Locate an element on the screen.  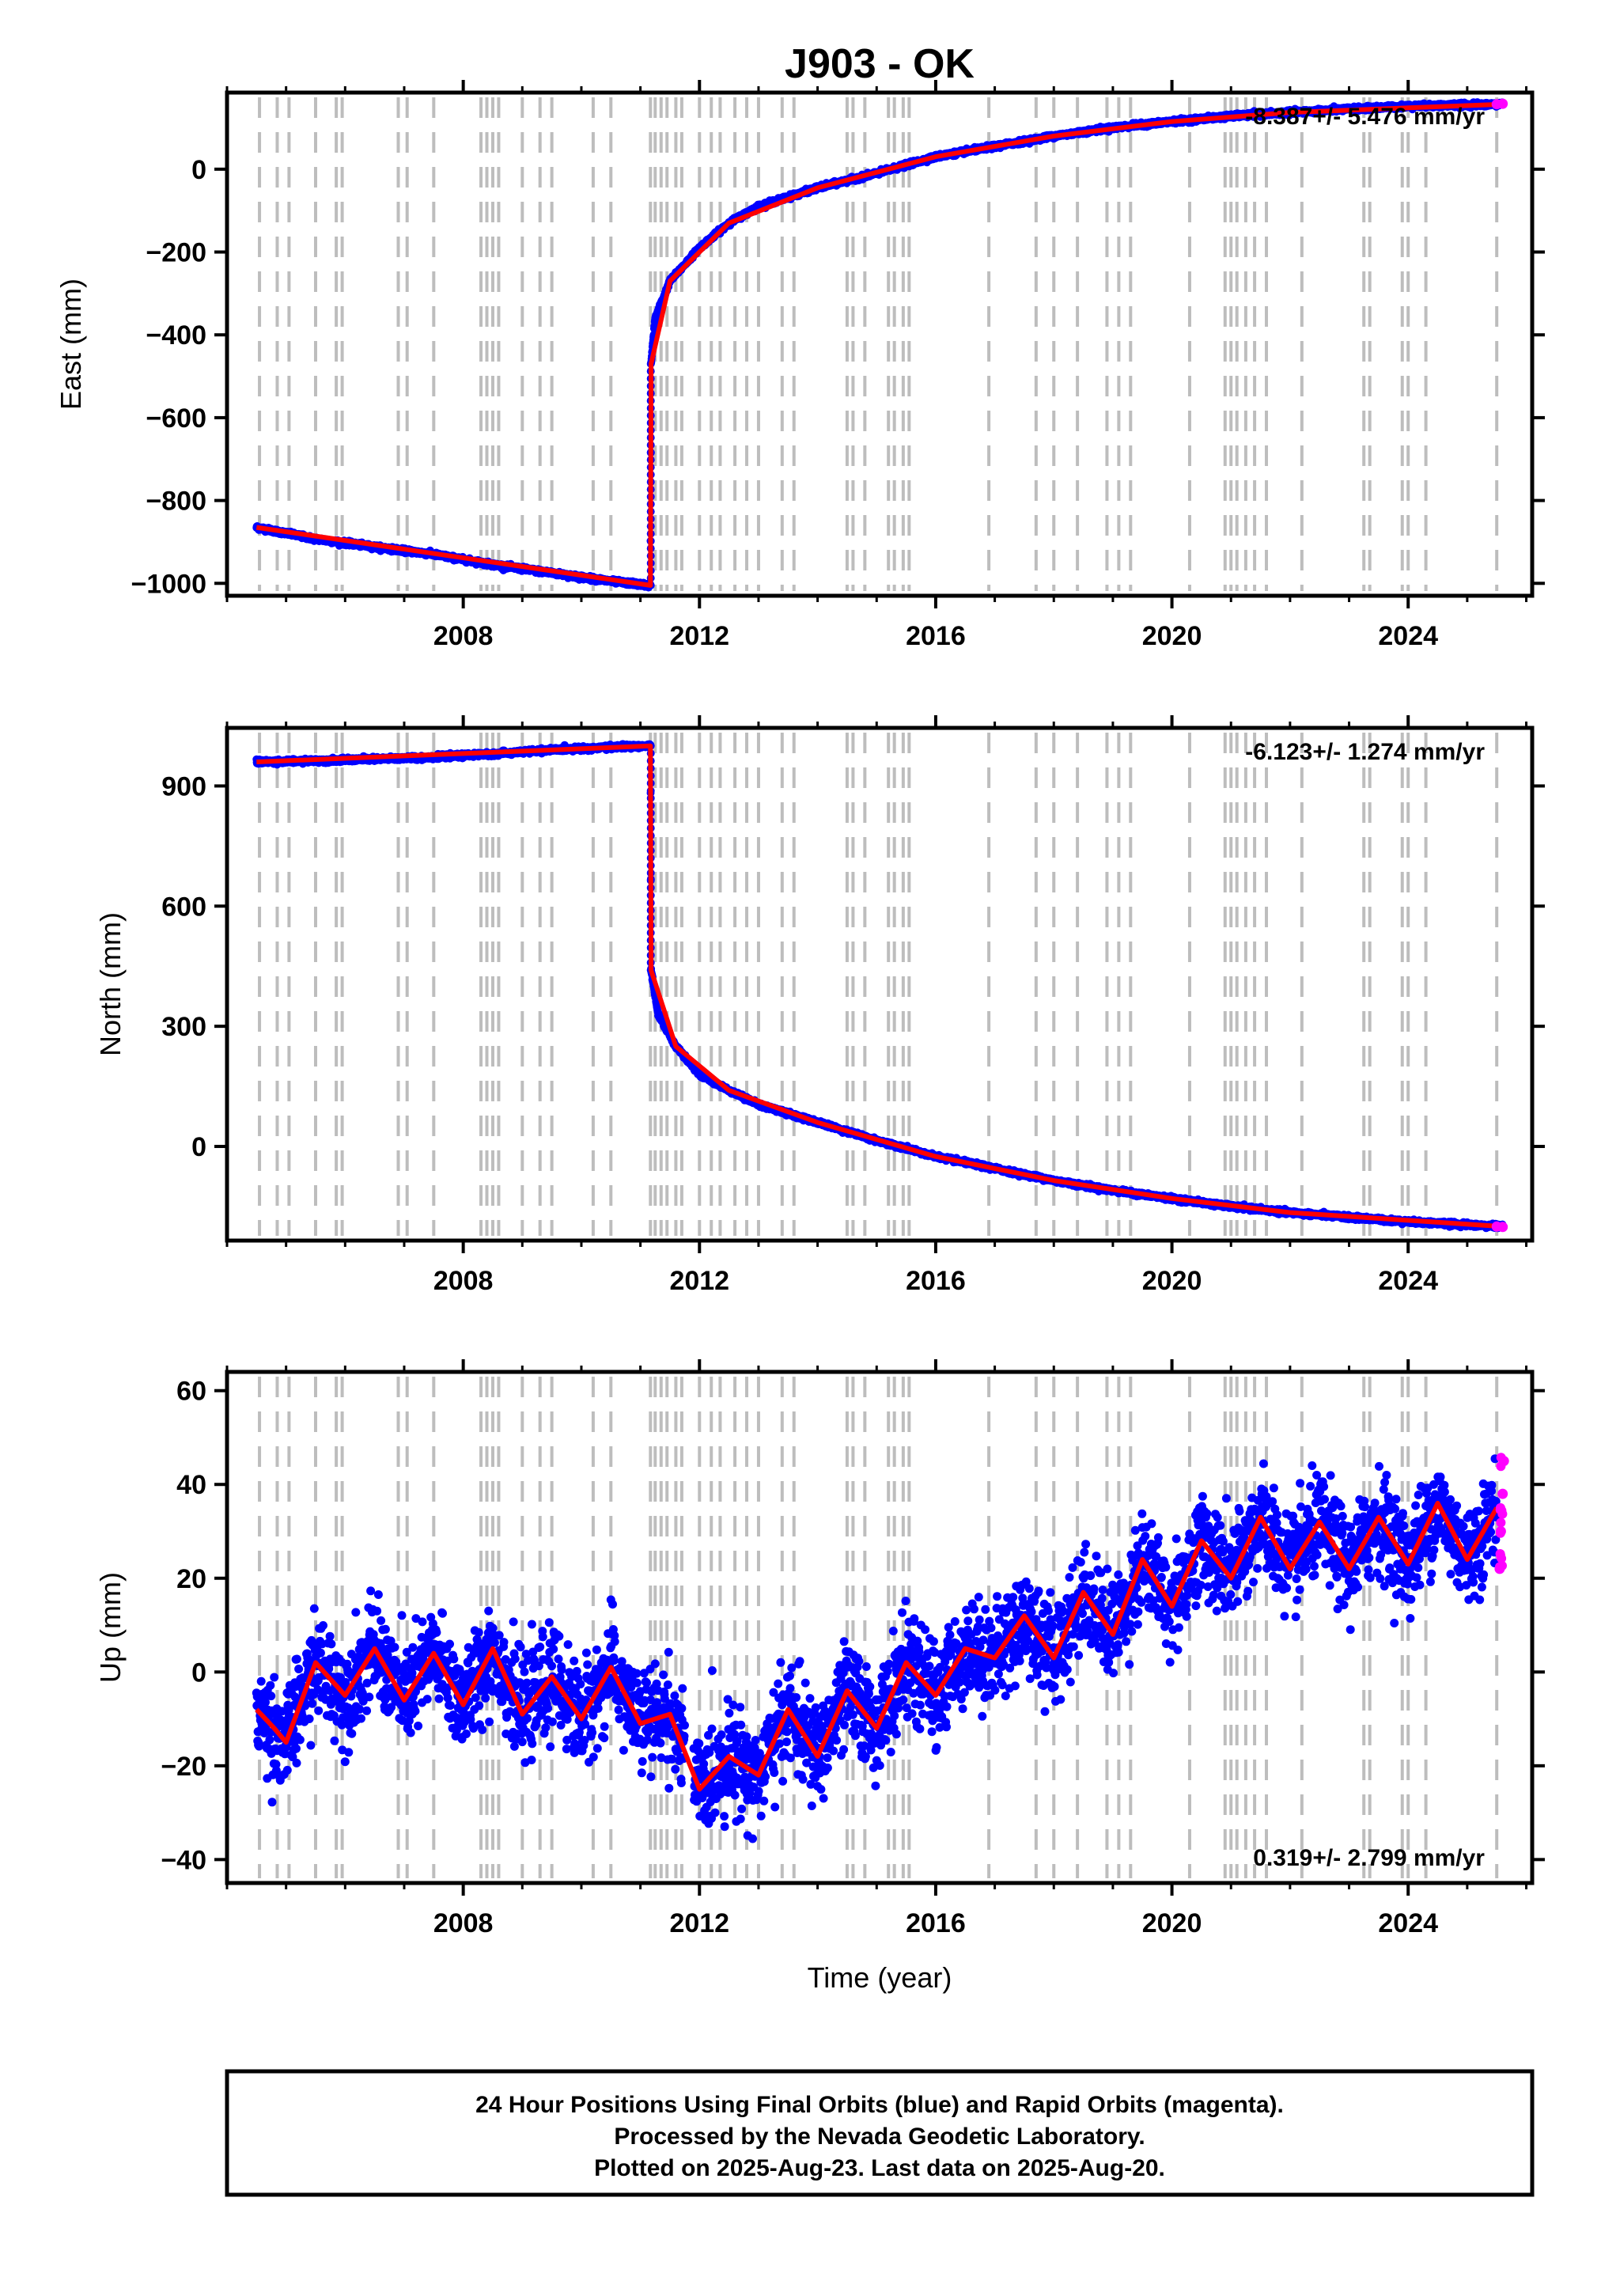
chart-title: J903 - OK is located at coordinates (880, 64).